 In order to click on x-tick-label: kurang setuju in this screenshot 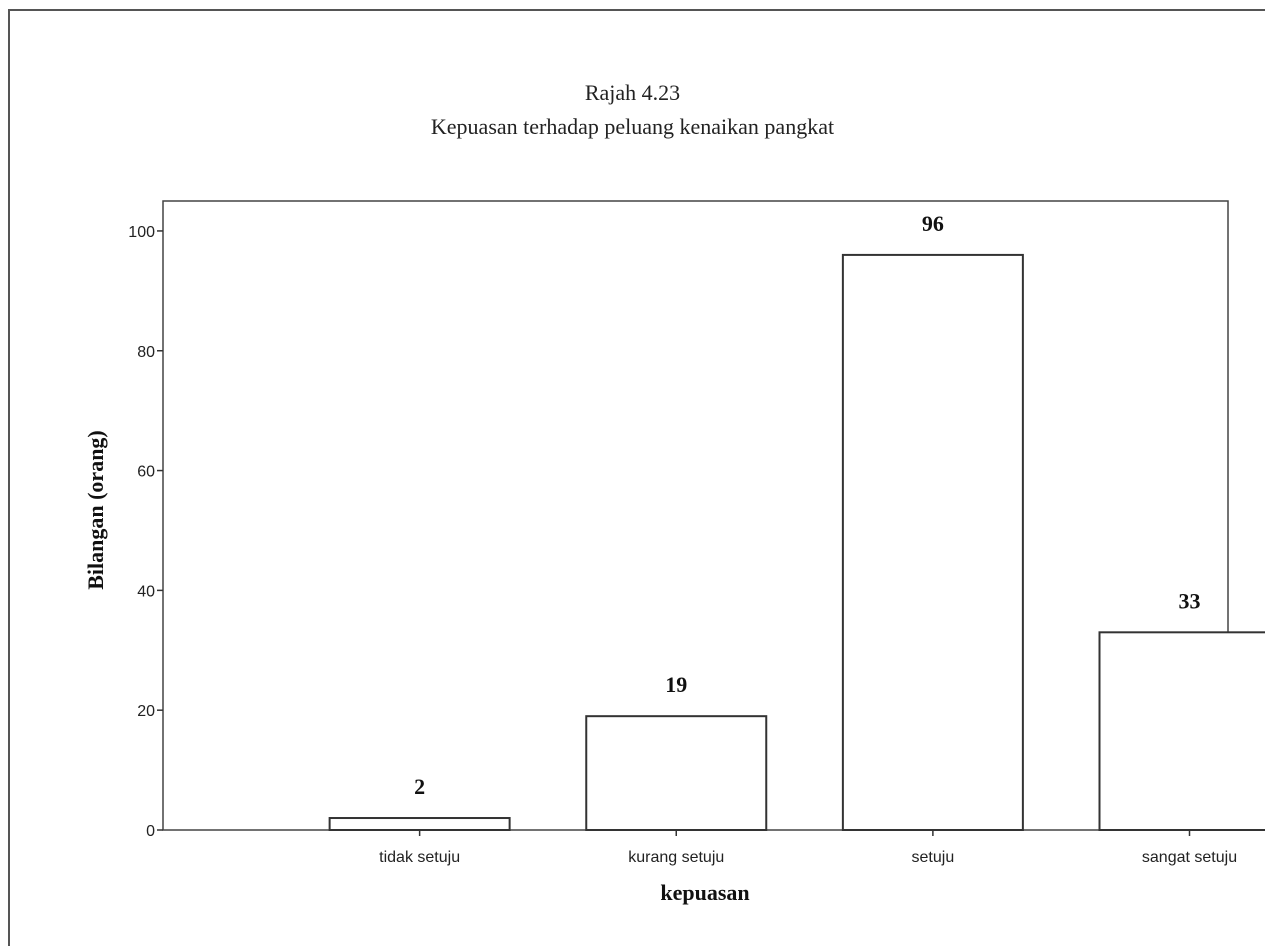, I will do `click(676, 857)`.